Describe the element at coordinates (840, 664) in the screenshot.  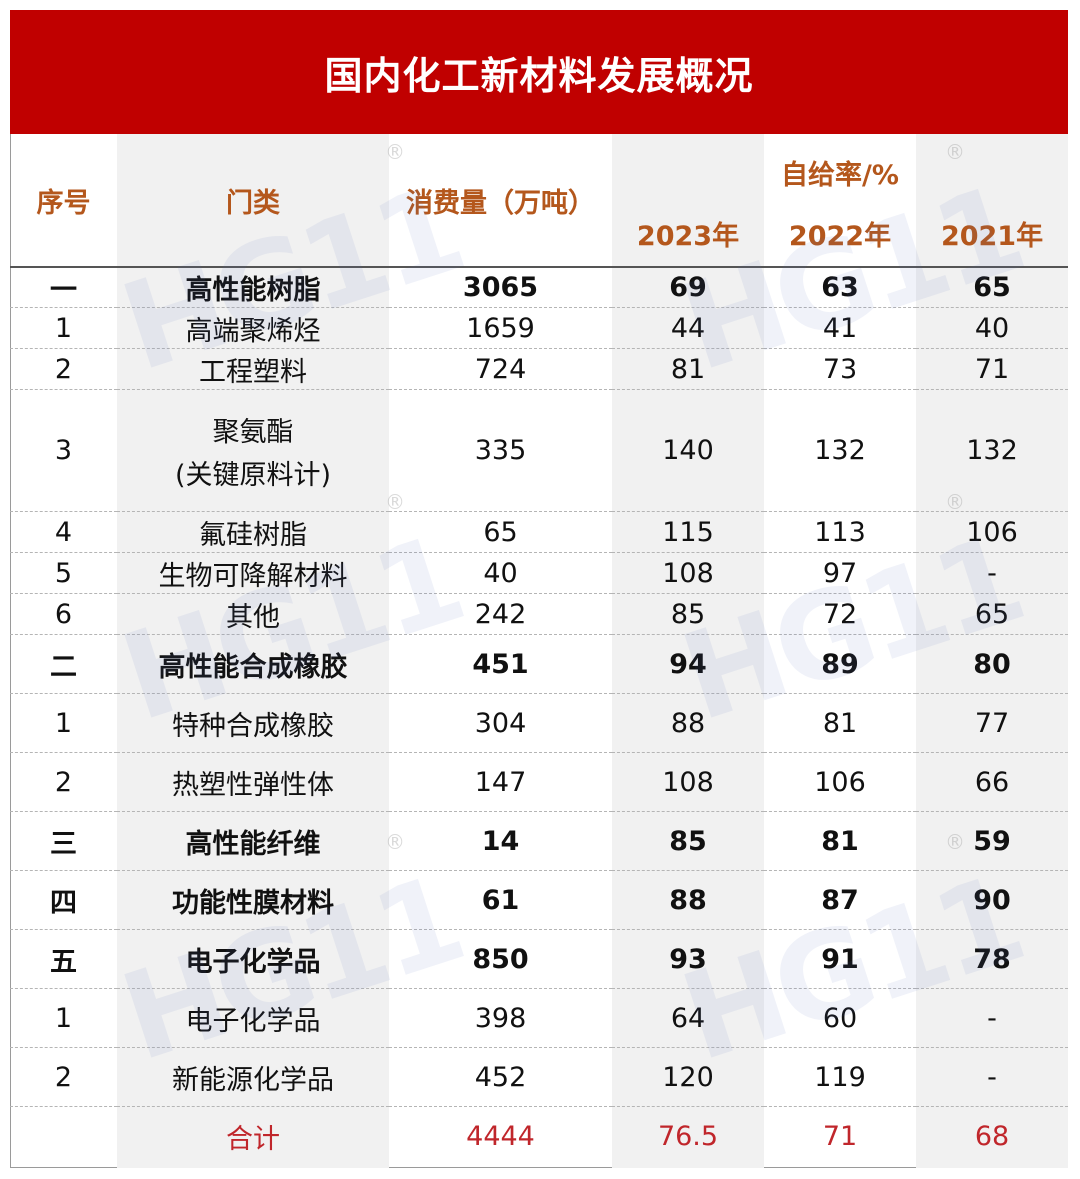
I see `cell-2022: 89` at that location.